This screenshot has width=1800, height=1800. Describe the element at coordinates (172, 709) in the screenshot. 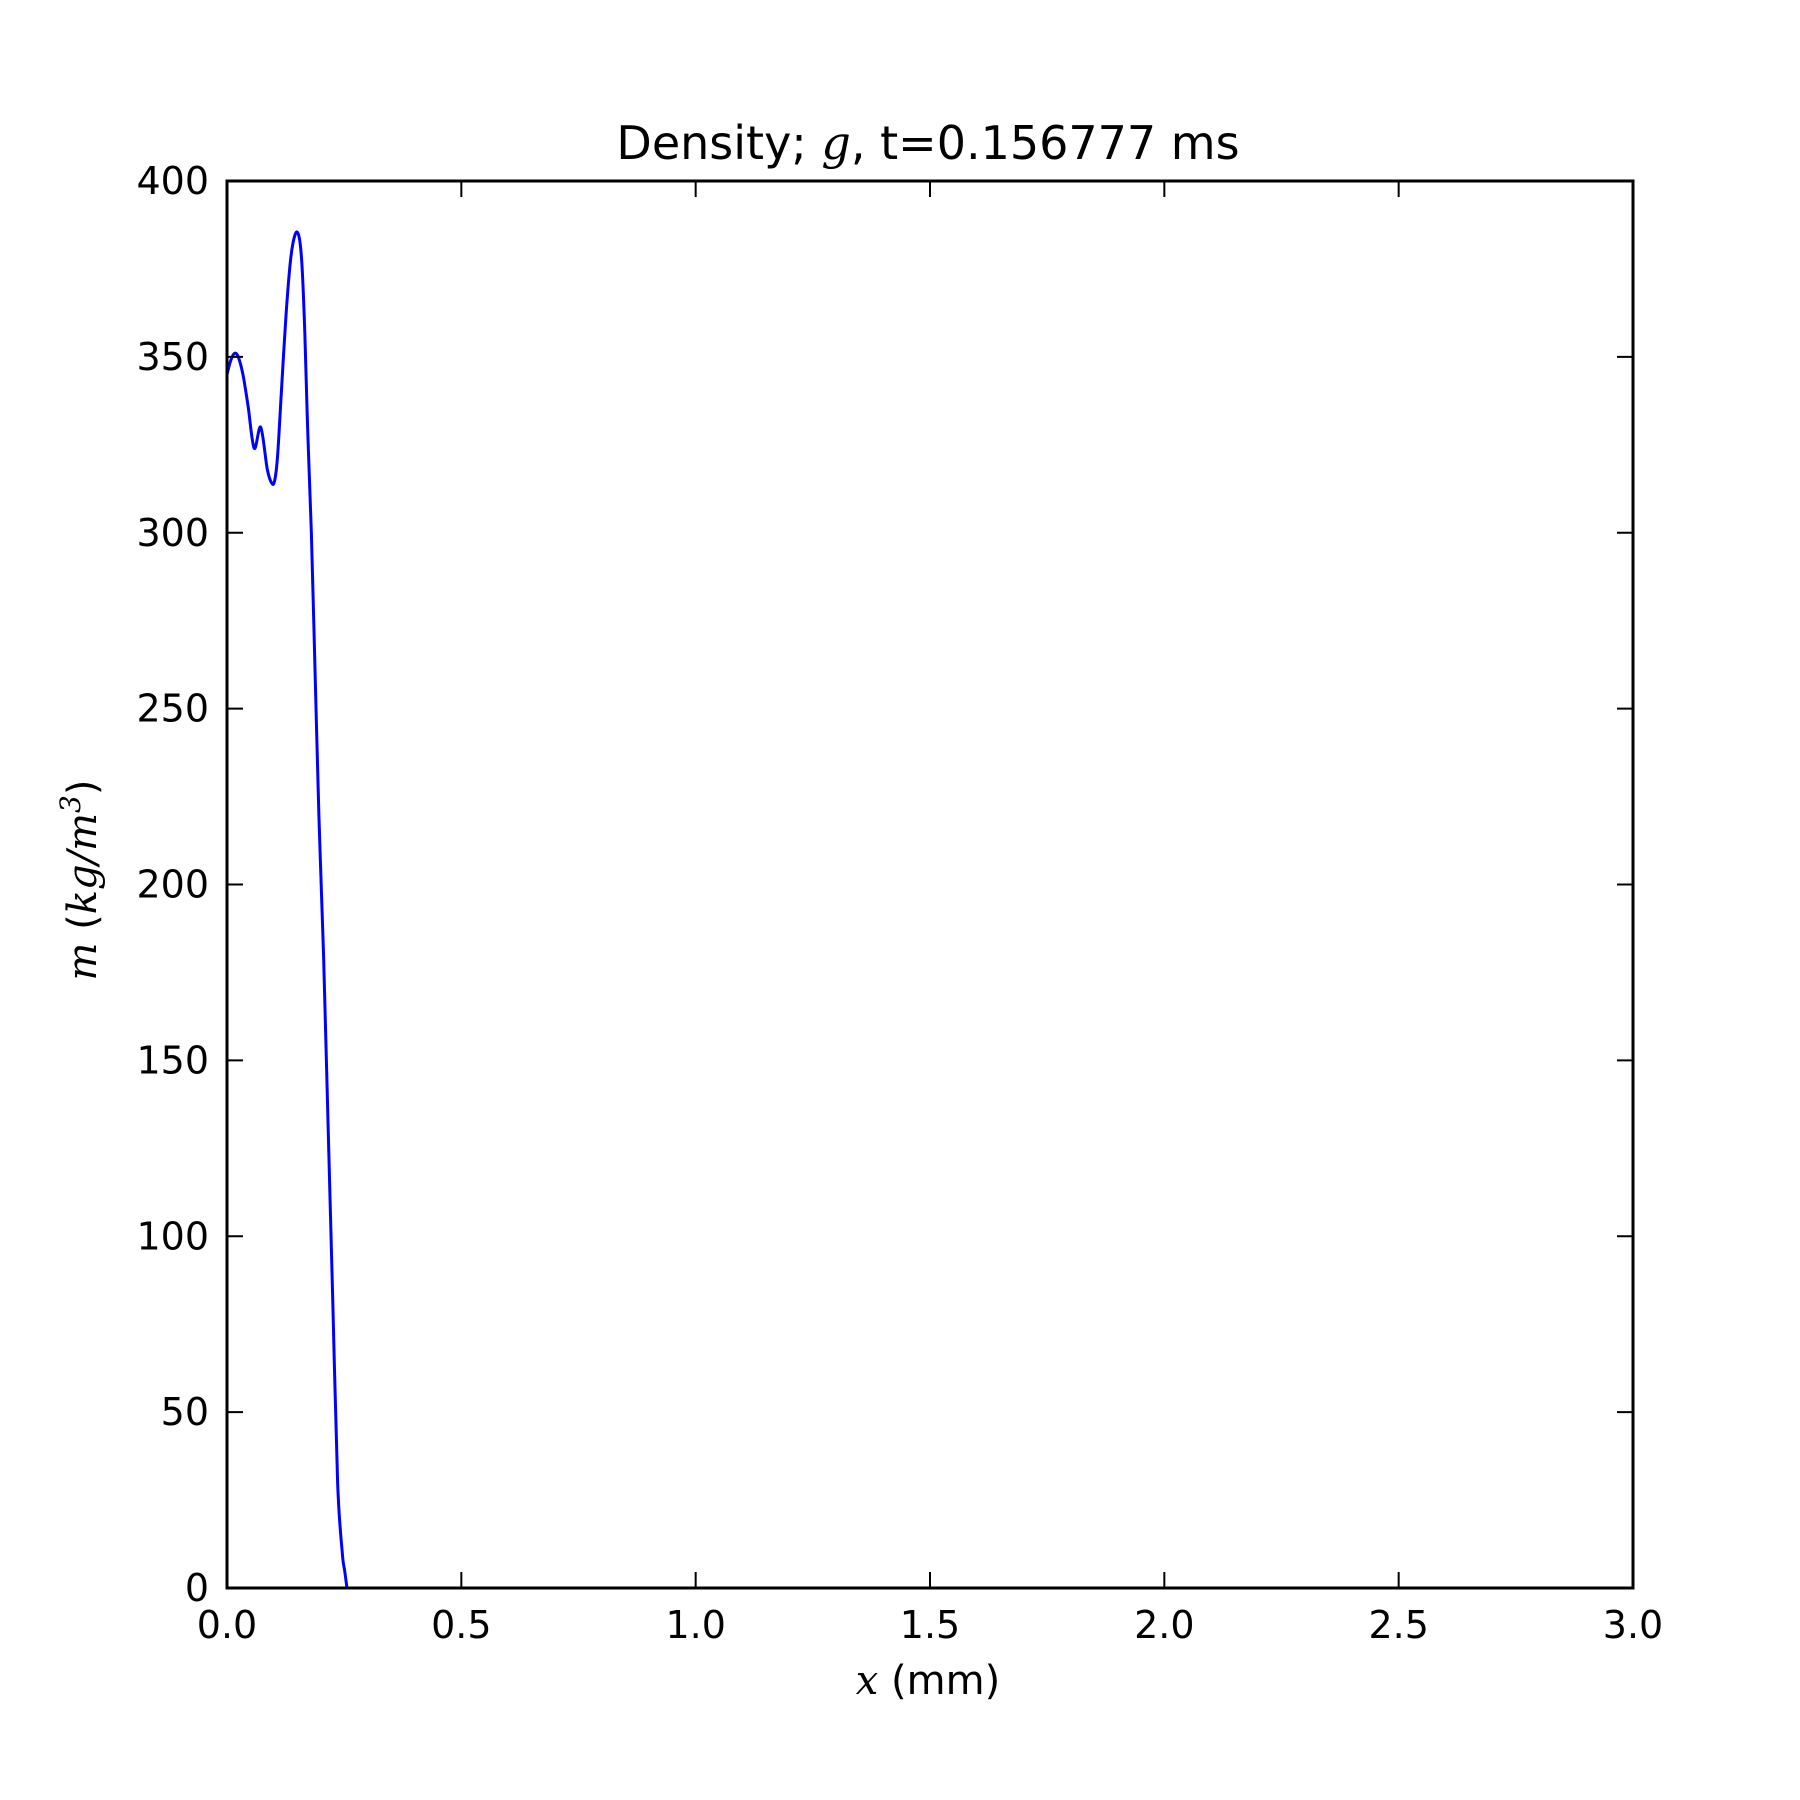

I see `y-tick-label: 250` at that location.